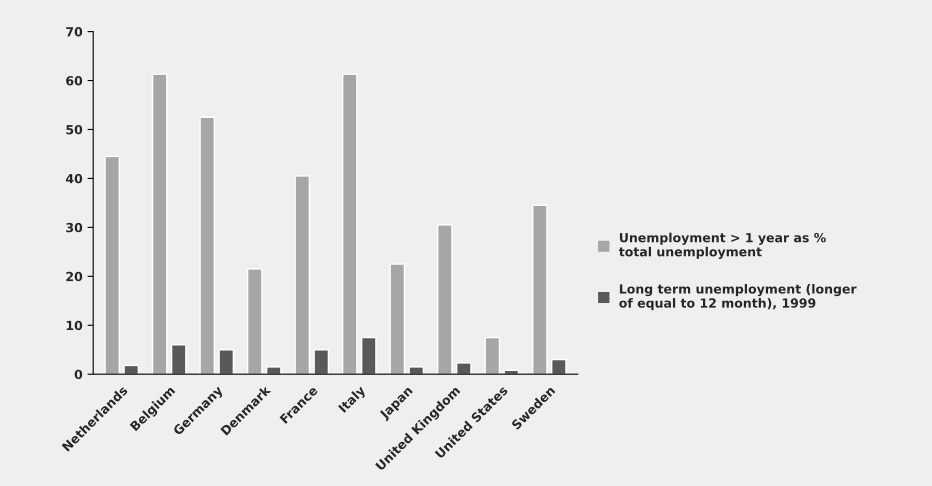 Image resolution: width=932 pixels, height=486 pixels. I want to click on y-tick-label: 30, so click(74, 227).